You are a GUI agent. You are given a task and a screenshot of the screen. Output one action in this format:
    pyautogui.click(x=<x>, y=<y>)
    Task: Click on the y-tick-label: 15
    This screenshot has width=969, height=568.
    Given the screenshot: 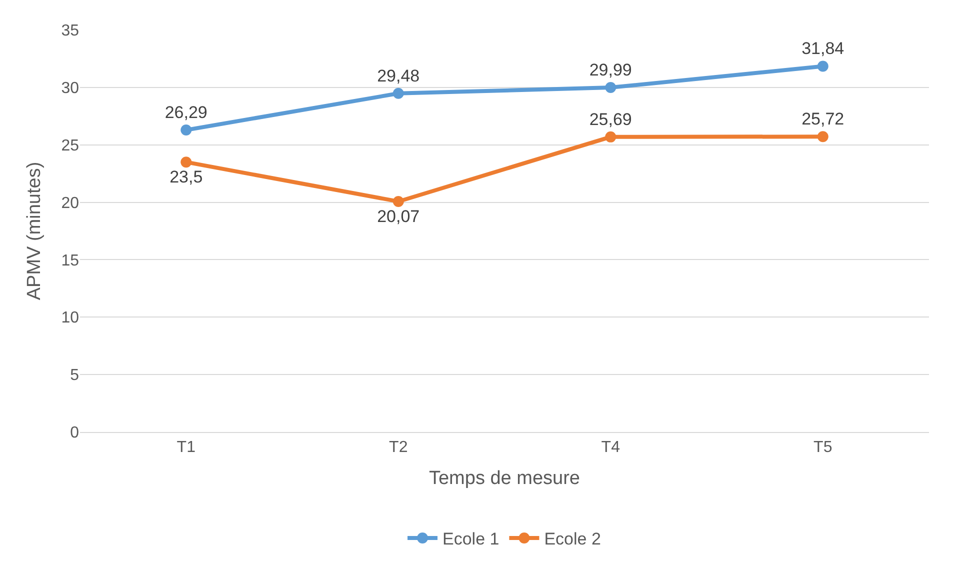 What is the action you would take?
    pyautogui.click(x=70, y=261)
    